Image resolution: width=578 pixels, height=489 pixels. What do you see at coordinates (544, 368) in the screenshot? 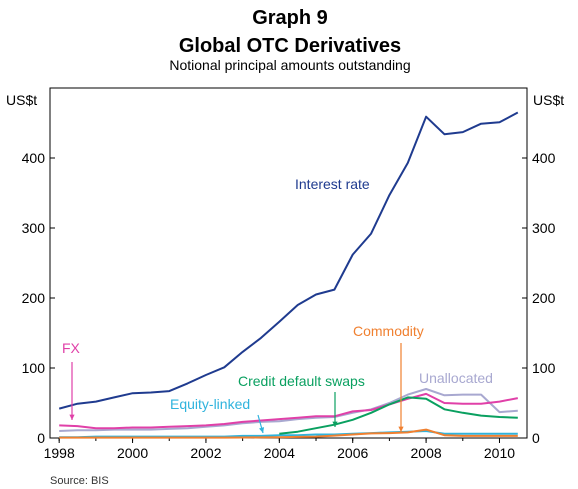
I see `y-tick-label-right: 100` at bounding box center [544, 368].